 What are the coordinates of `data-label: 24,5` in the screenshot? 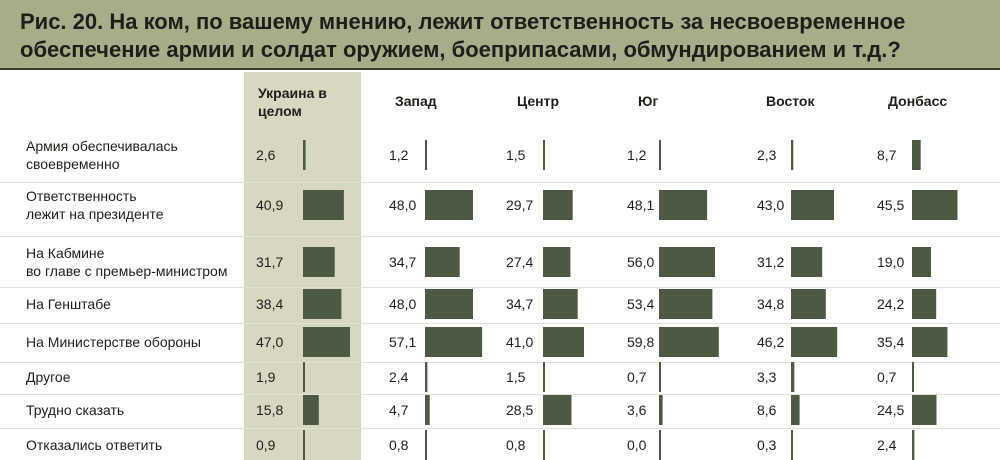 It's located at (891, 410).